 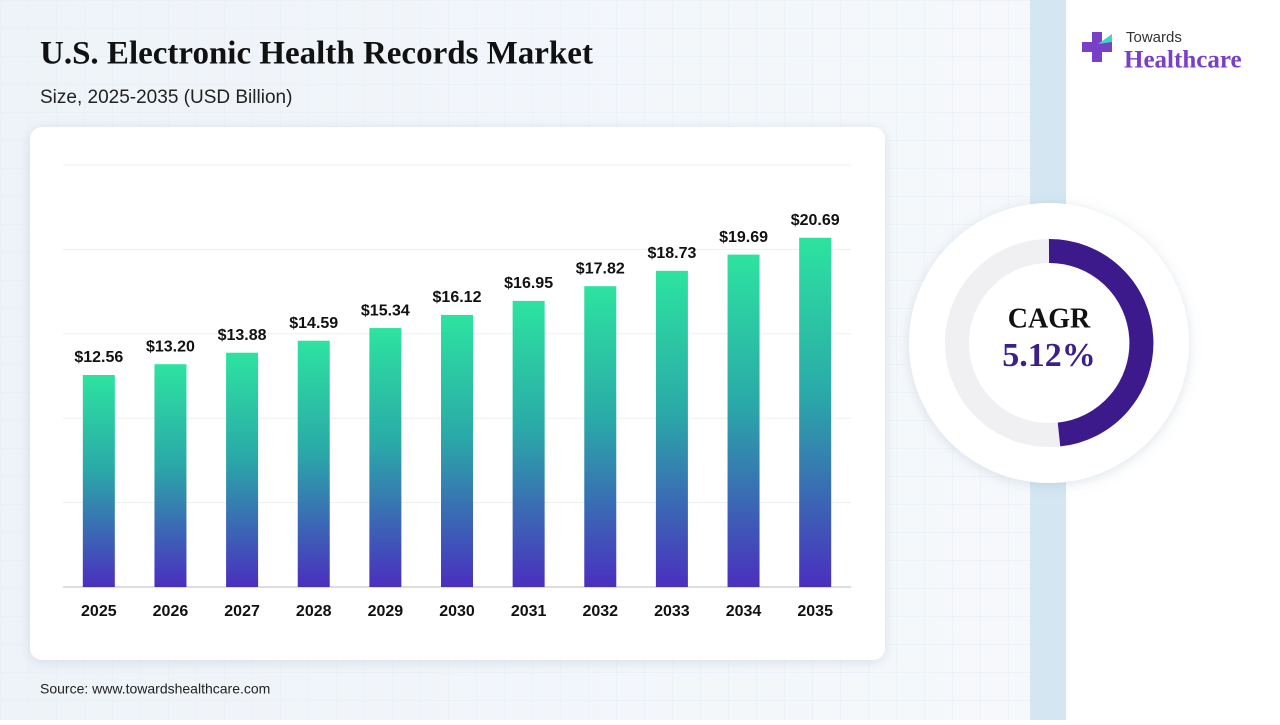 I want to click on x-tick-label: 2032, so click(x=600, y=611).